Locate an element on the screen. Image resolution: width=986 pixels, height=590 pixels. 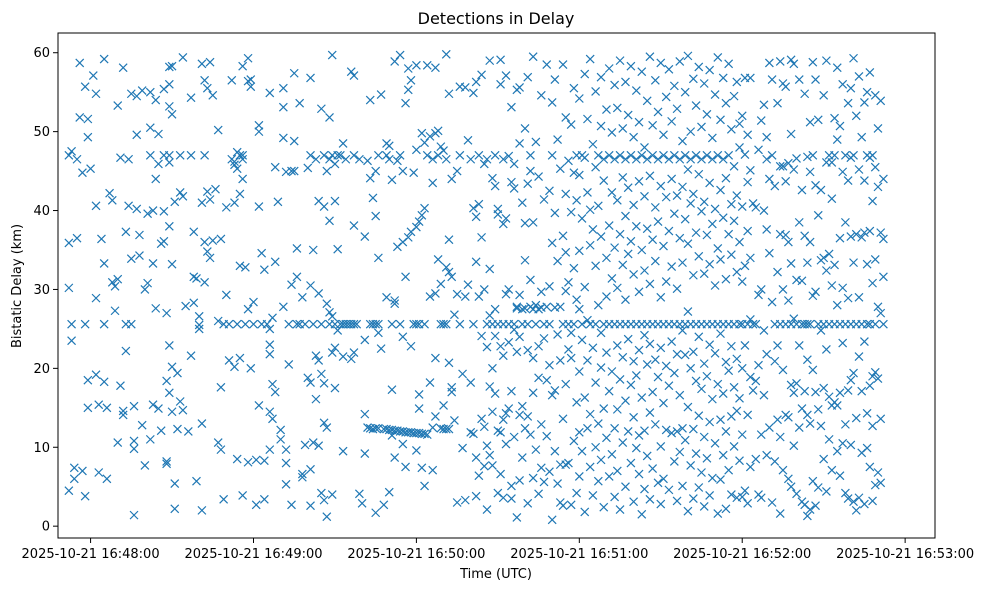
y-tick-label: 20 is located at coordinates (41, 369).